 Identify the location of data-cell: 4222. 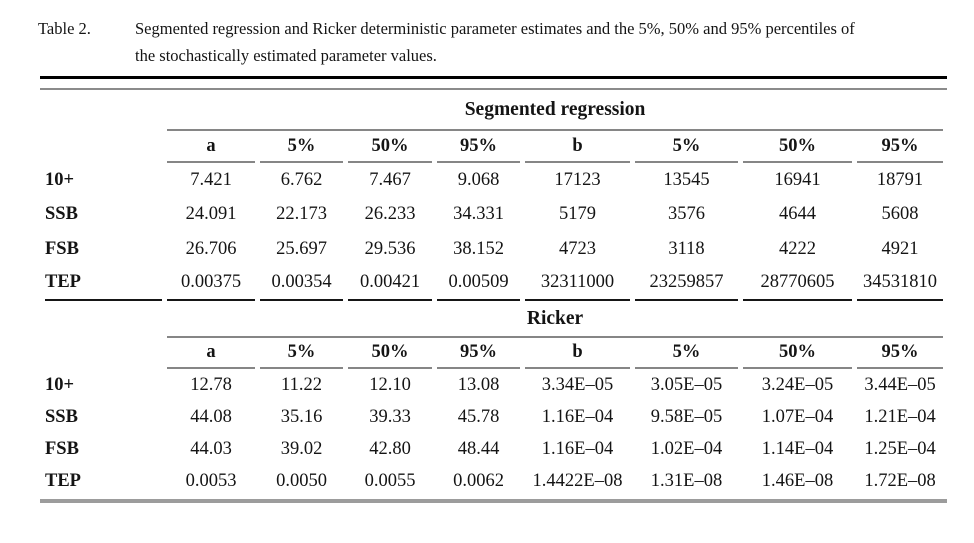
(797, 248).